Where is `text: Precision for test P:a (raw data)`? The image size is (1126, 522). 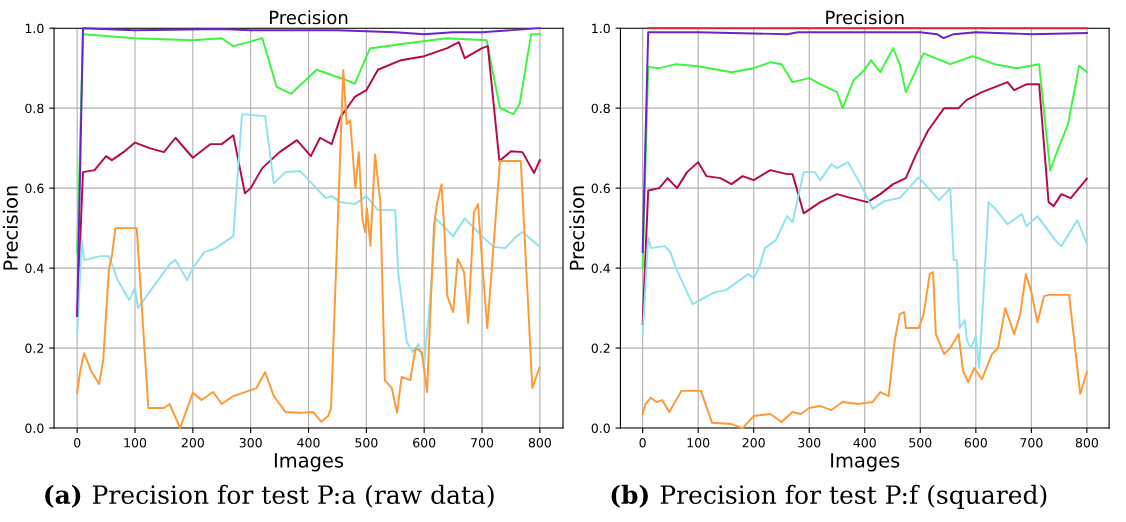 text: Precision for test P:a (raw data) is located at coordinates (293, 496).